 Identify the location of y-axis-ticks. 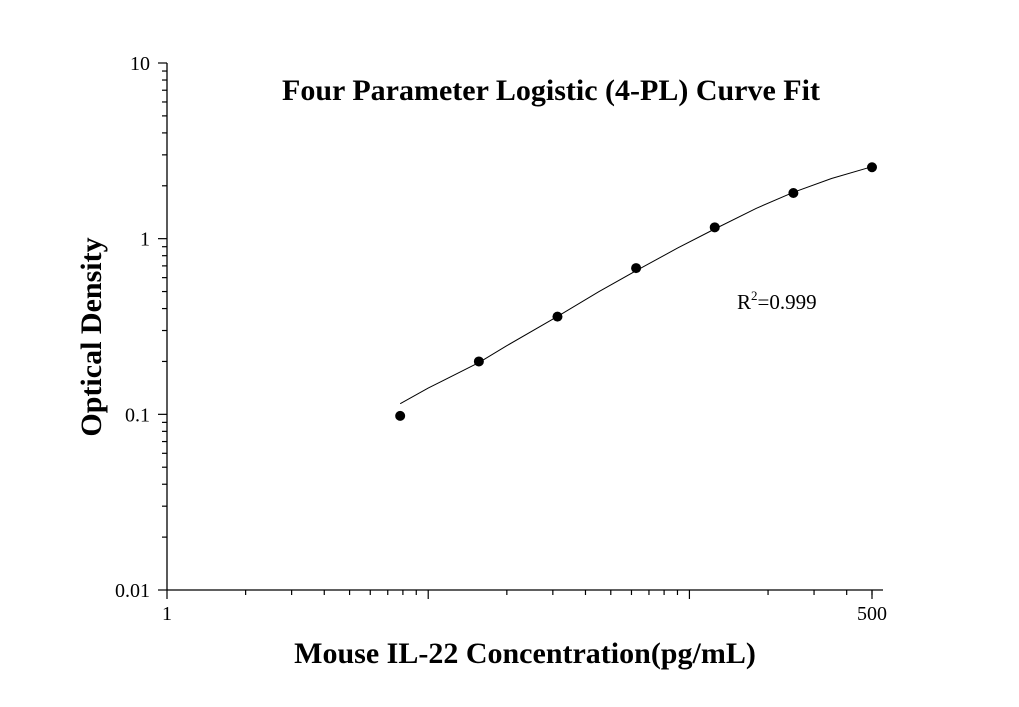
(162, 326).